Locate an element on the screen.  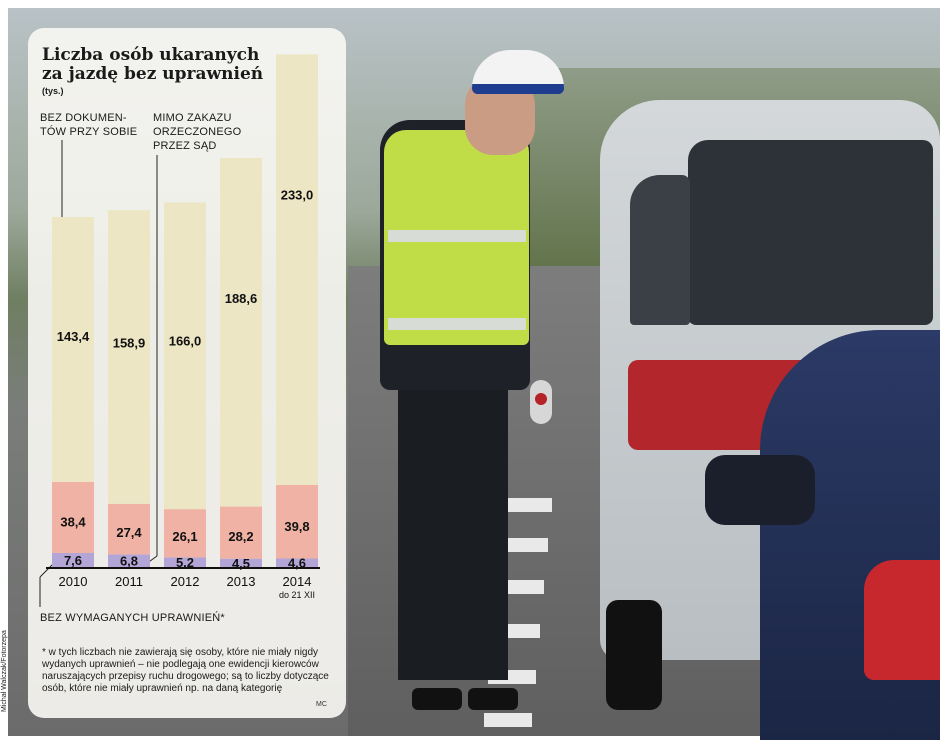
photo-credit: Michał Walczak/Fotorzepa is located at coordinates (4, 671).